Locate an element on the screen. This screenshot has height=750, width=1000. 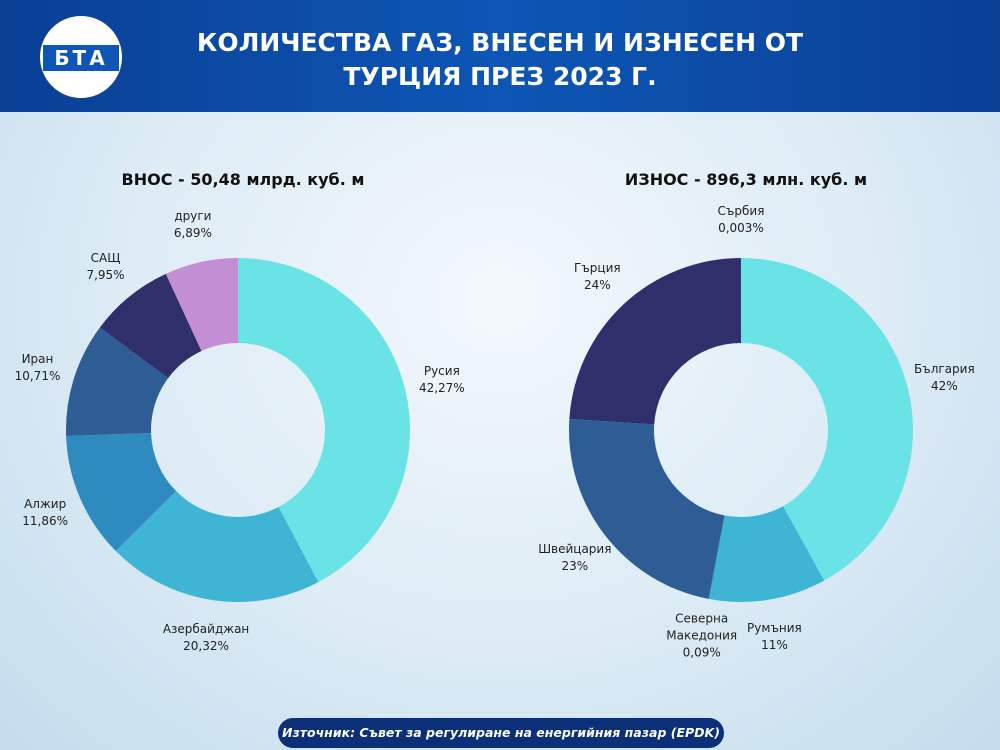
category-label: Северна Македония is located at coordinates (702, 627).